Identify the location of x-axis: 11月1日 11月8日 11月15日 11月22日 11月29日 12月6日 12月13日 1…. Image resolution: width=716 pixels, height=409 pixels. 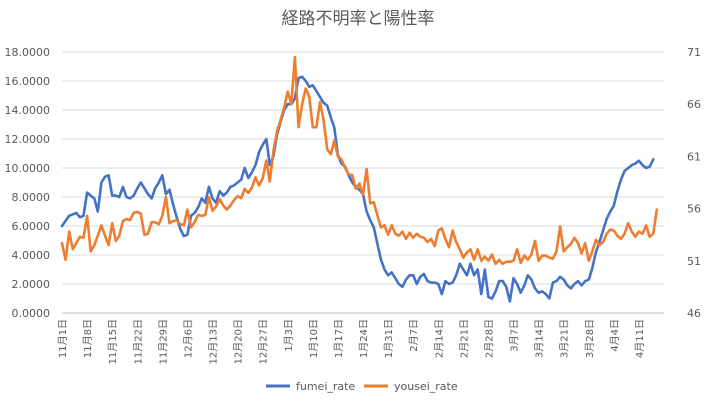
(360, 338).